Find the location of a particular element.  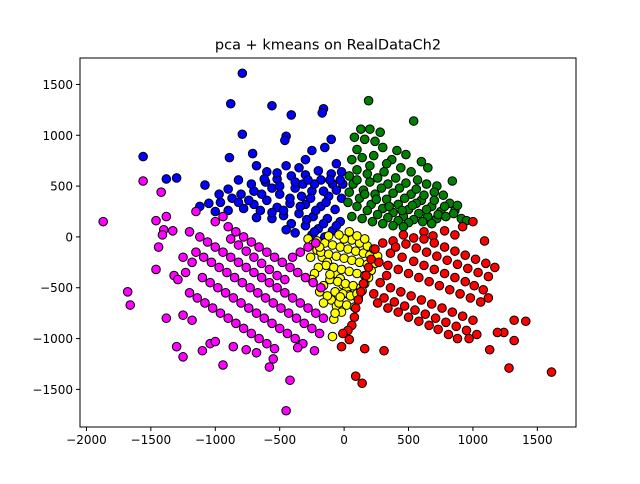

chart-title: pca + kmeans on RealDataCh2 is located at coordinates (328, 46).